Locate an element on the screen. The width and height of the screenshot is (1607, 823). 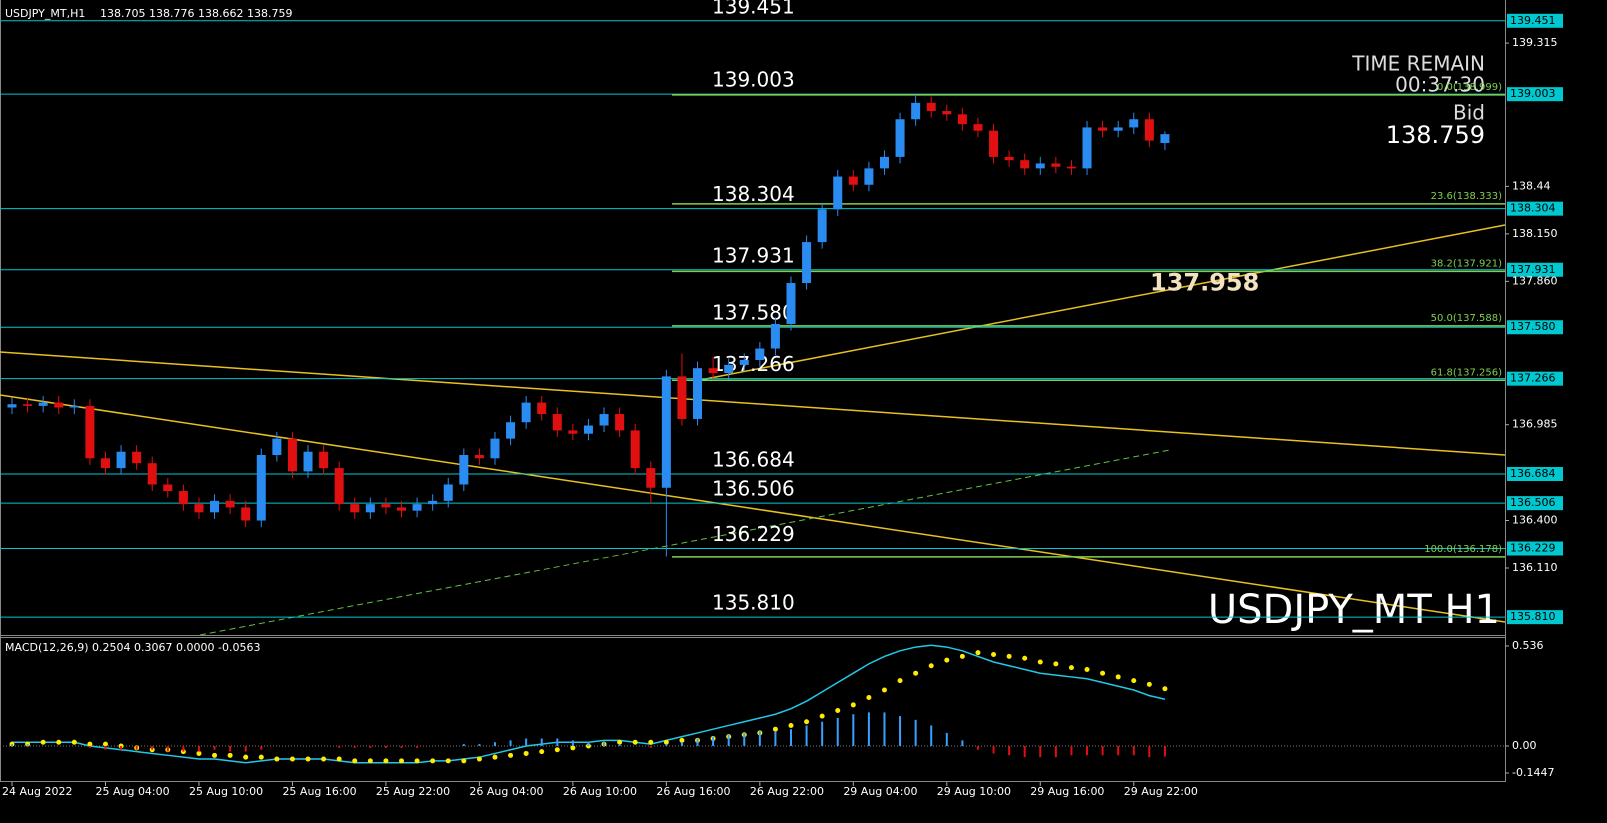
y-tick-label: 138.150 is located at coordinates (1535, 233).